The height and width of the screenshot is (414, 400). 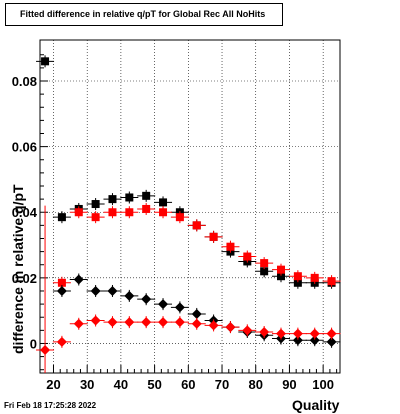 What do you see at coordinates (87, 384) in the screenshot?
I see `x-tick-label: 30` at bounding box center [87, 384].